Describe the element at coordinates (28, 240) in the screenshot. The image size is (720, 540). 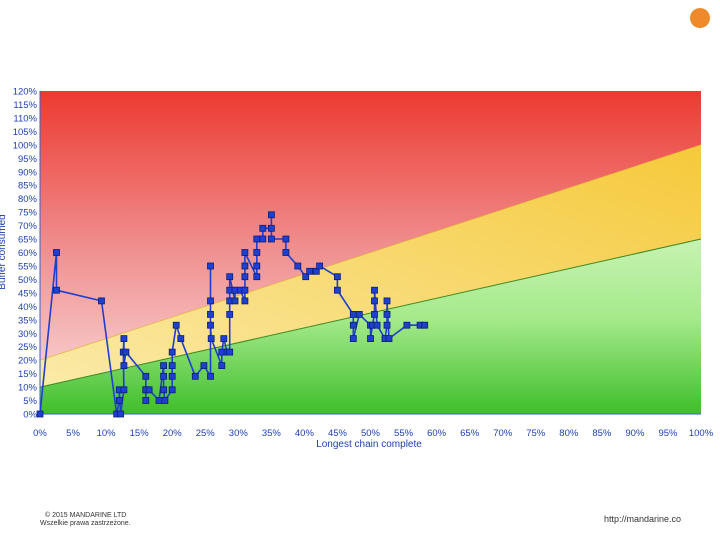
I see `y-tick-label: 65%` at that location.